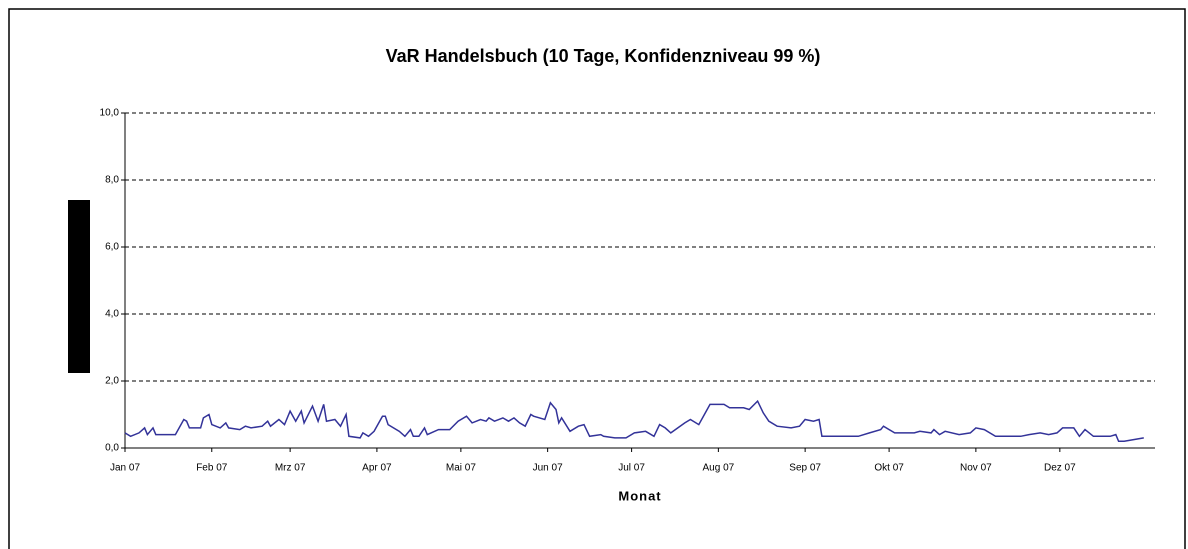 This screenshot has height=549, width=1188. I want to click on y-tick-label: 10,0, so click(110, 113).